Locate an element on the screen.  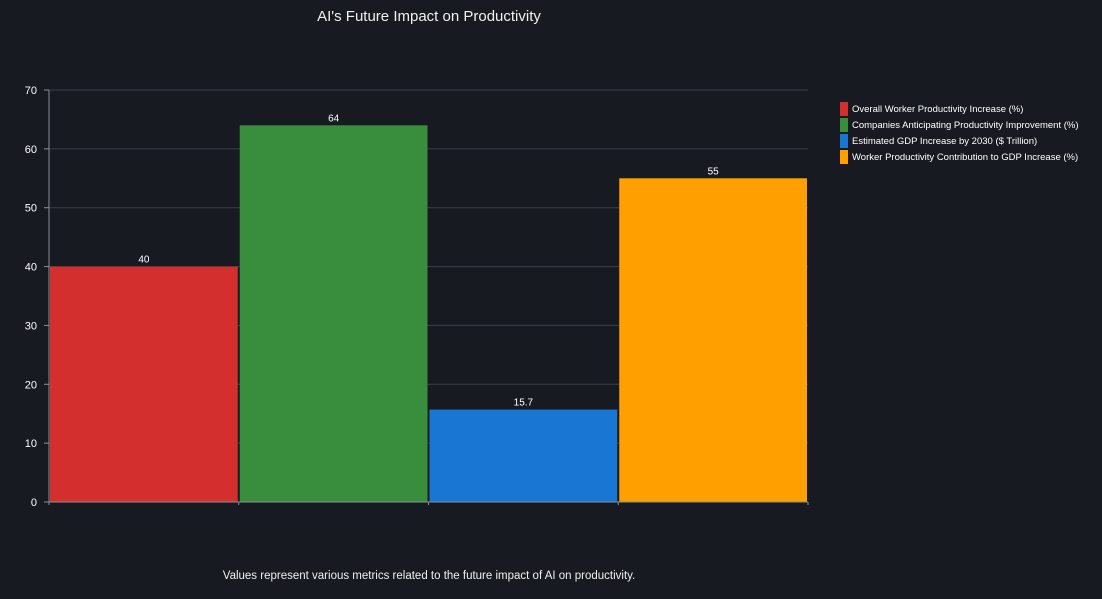
y-tick-label: 60 is located at coordinates (31, 150).